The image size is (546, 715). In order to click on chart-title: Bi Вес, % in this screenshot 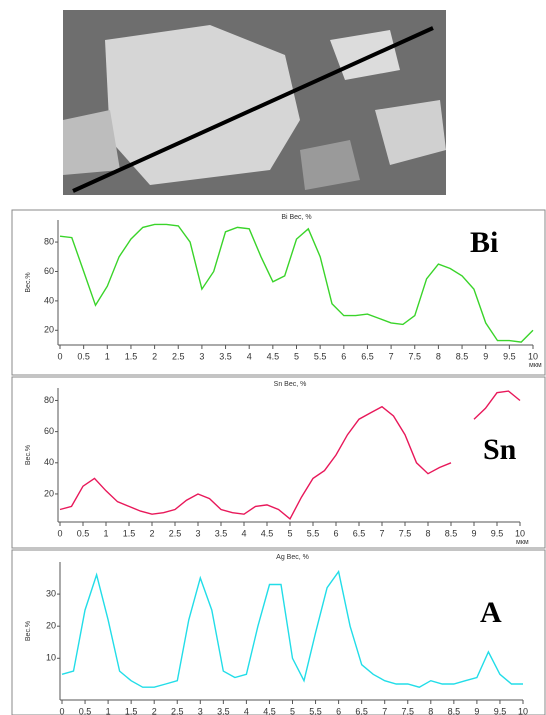, I will do `click(296, 217)`.